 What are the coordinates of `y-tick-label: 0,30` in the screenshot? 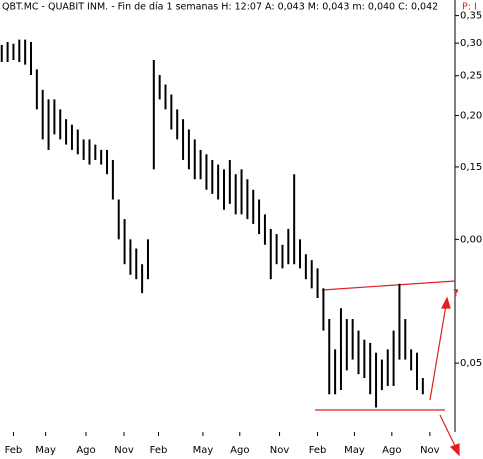 It's located at (471, 43).